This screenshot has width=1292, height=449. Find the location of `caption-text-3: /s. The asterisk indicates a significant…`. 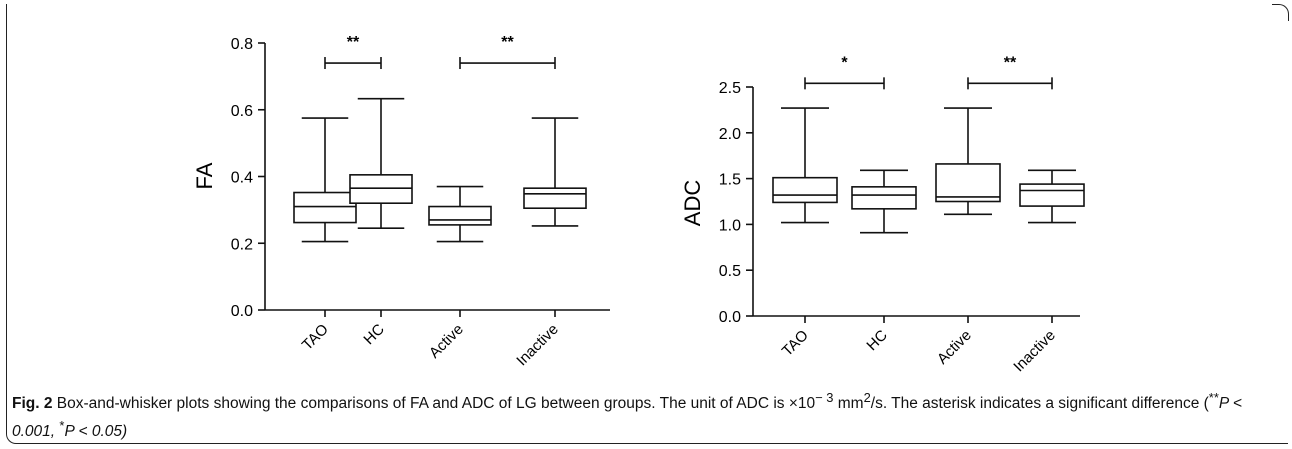

caption-text-3: /s. The asterisk indicates a significant… is located at coordinates (1039, 404).